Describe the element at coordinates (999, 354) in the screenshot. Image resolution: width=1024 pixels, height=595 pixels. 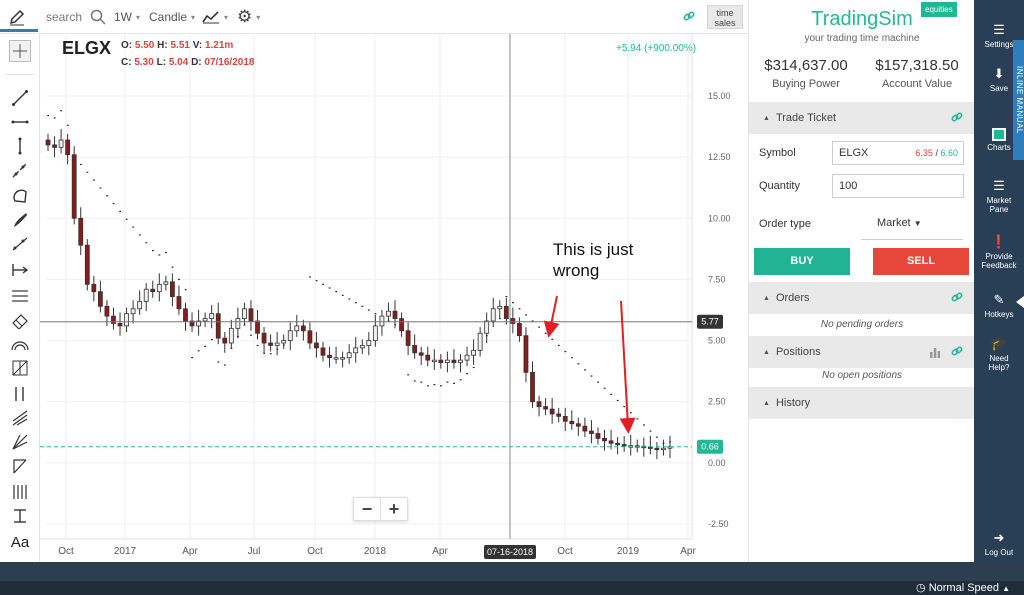
I see `help-nav: 🎓 Need Help?` at that location.